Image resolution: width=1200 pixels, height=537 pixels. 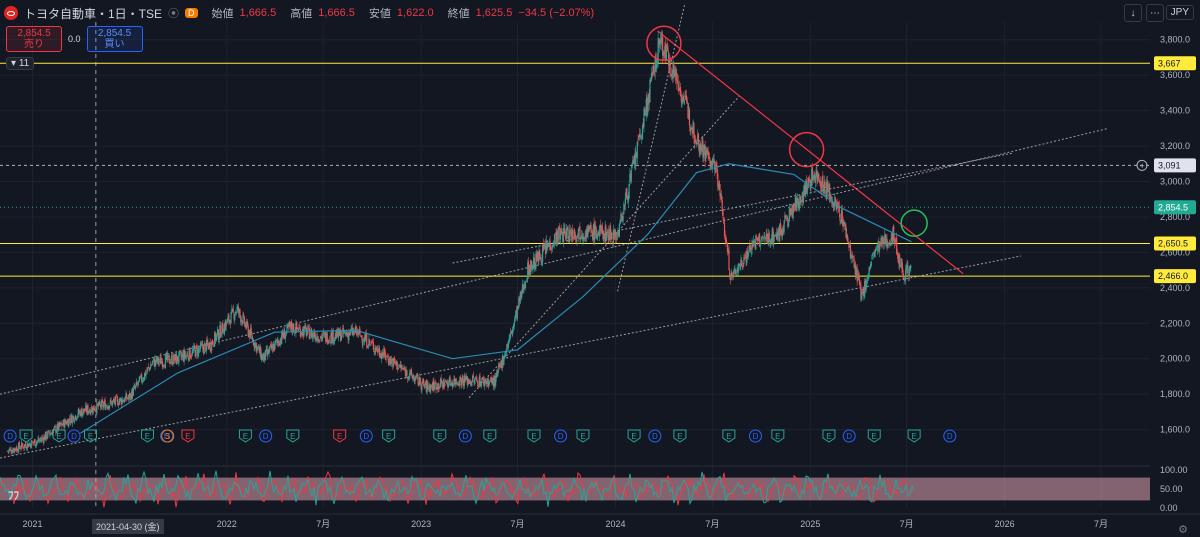 I want to click on indicator-collapse-button: ▾ 11, so click(x=20, y=63).